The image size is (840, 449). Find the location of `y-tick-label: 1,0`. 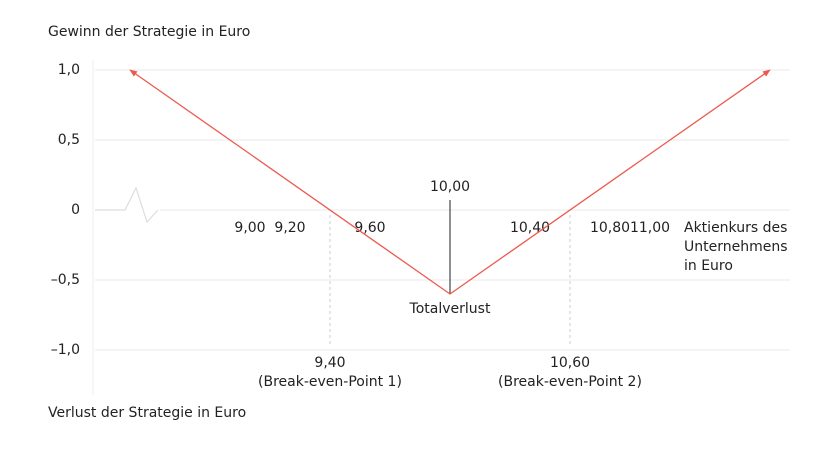

y-tick-label: 1,0 is located at coordinates (69, 70).